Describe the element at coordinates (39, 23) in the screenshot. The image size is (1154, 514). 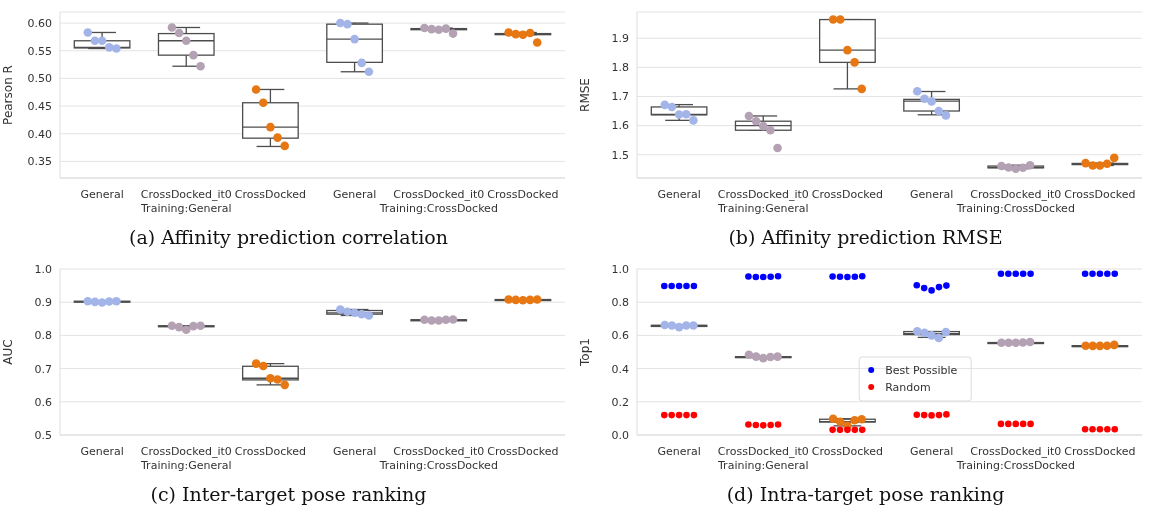
I see `y-tick-label: 0.60` at that location.